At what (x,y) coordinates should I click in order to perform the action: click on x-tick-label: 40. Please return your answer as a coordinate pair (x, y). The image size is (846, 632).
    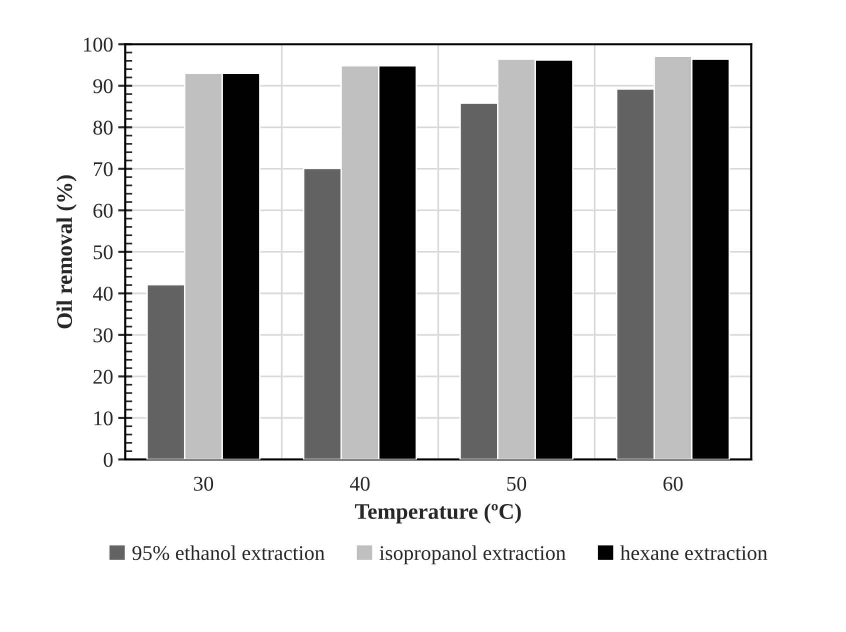
    Looking at the image, I should click on (360, 483).